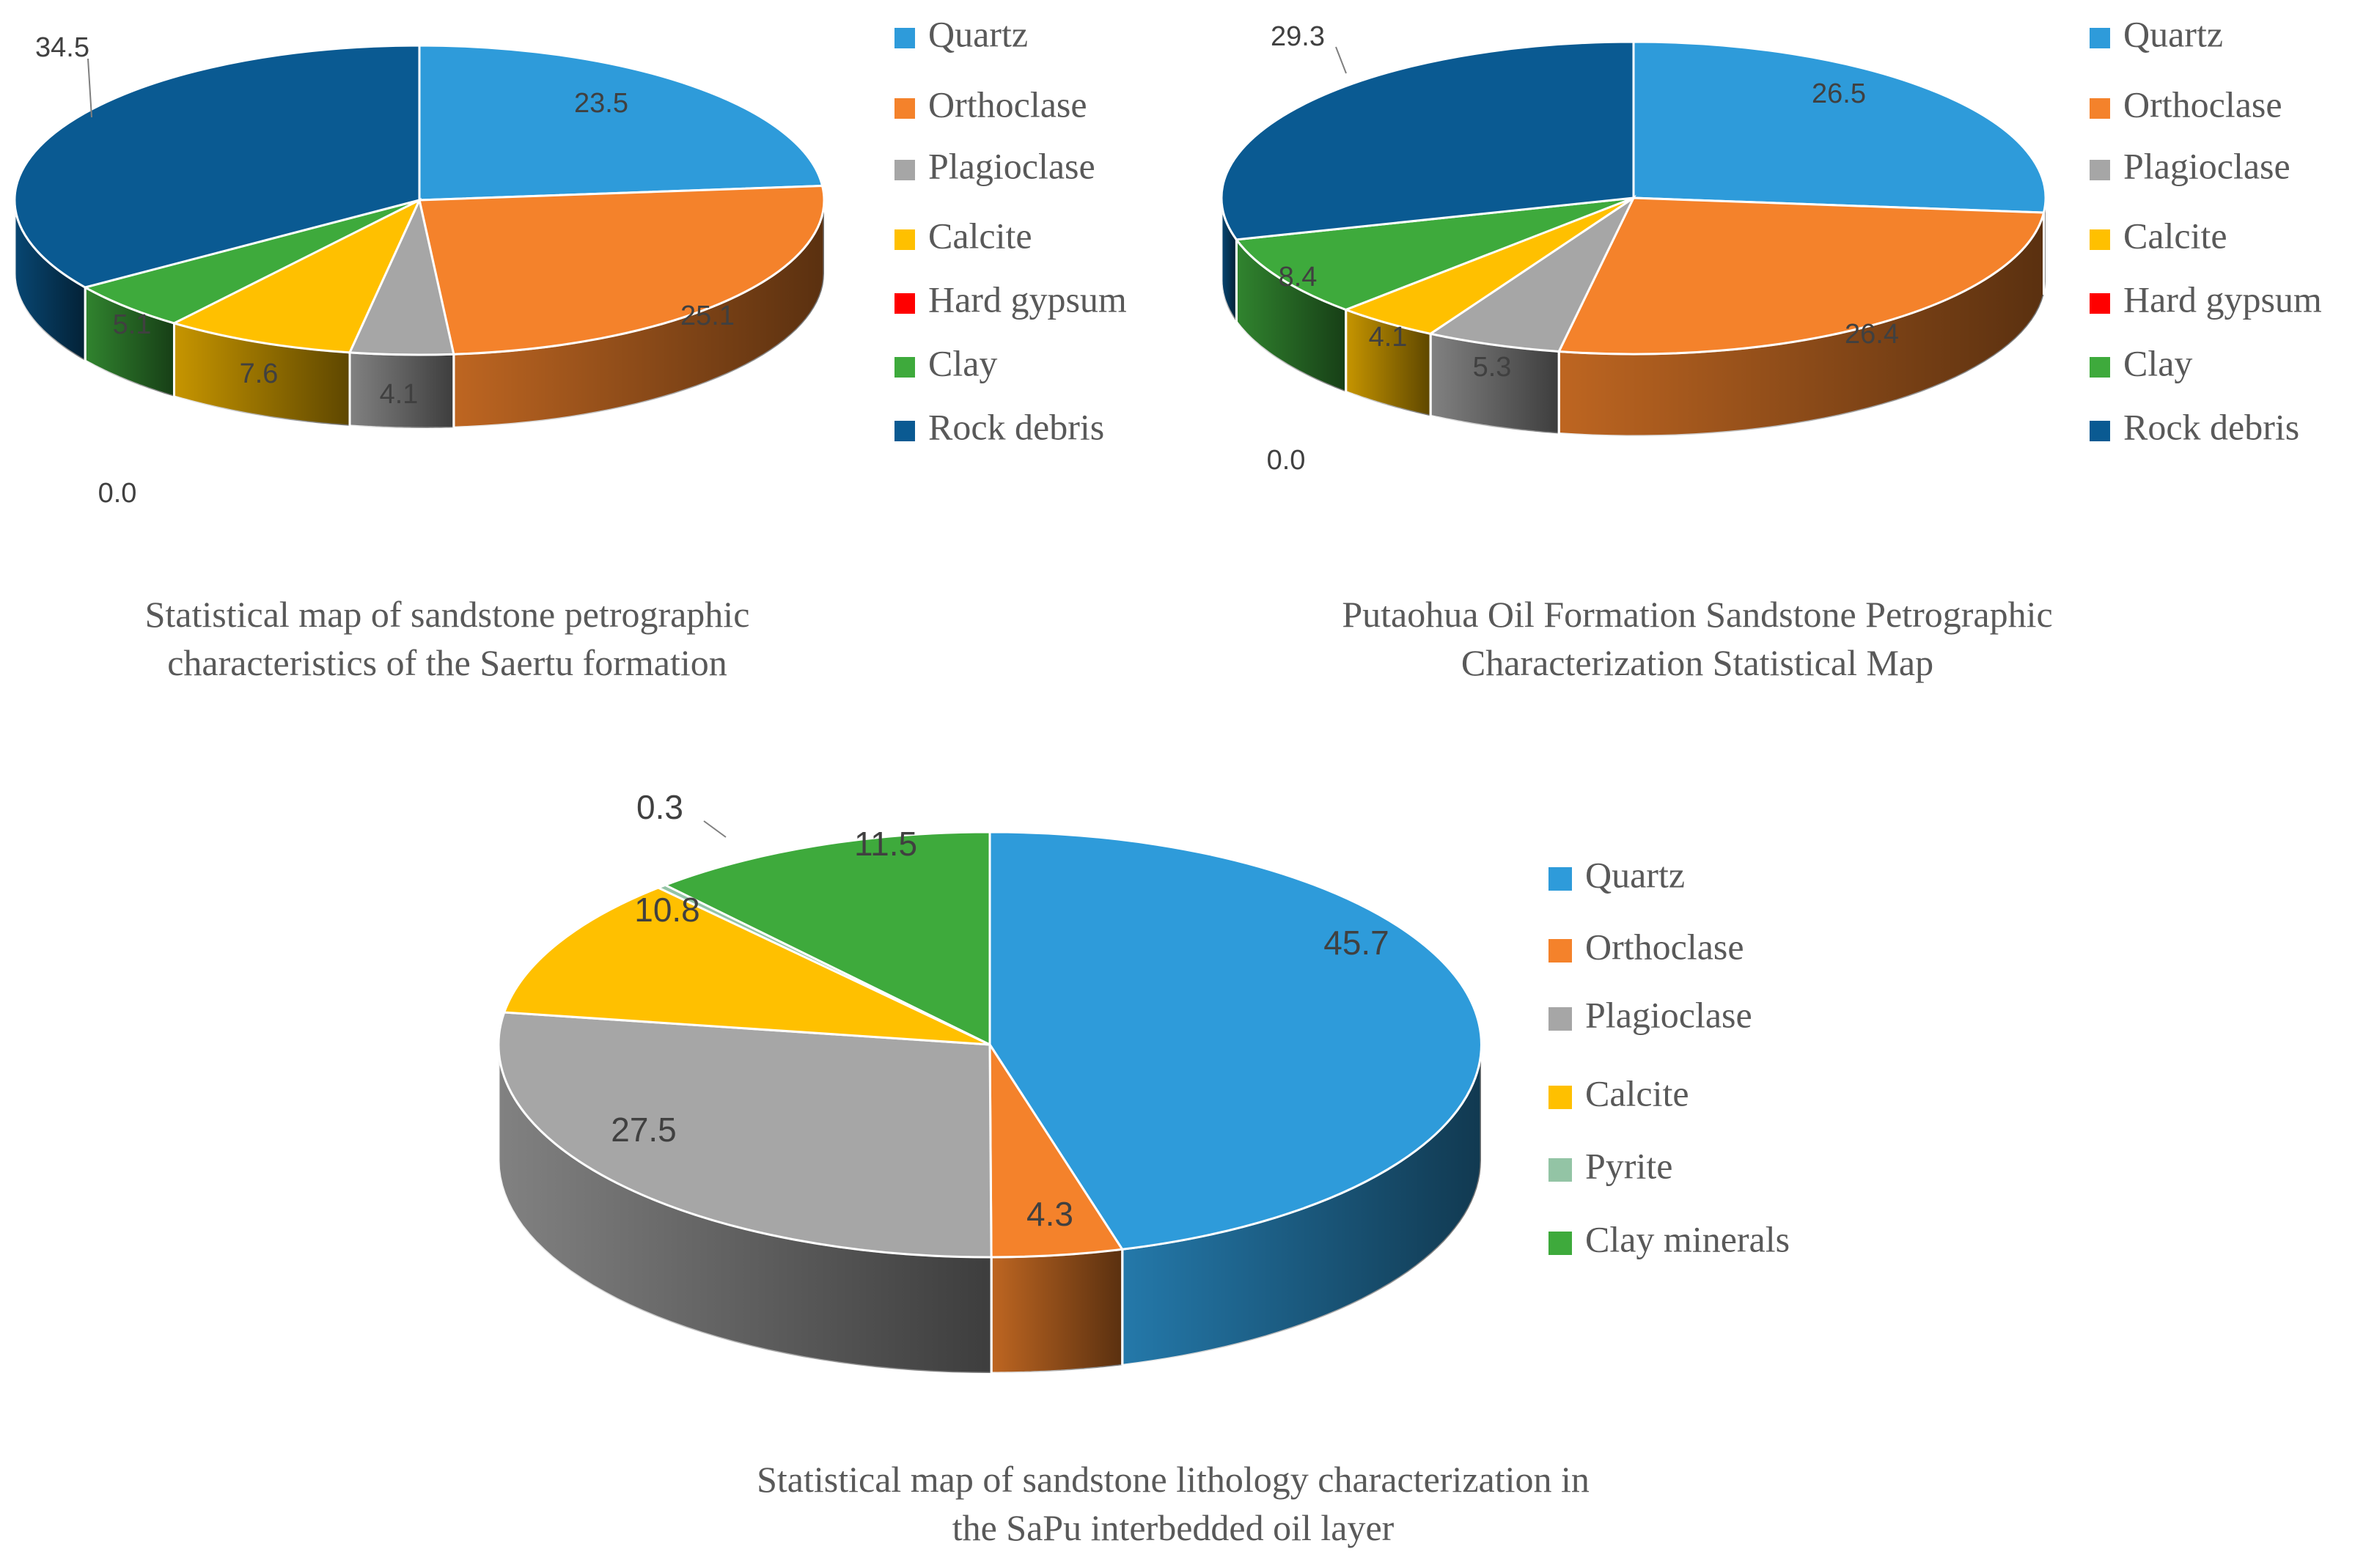  Describe the element at coordinates (1000, 1010) in the screenshot. I see `data-labels: 45.7 4.3 27.5 10.8 0.3 11.5` at that location.